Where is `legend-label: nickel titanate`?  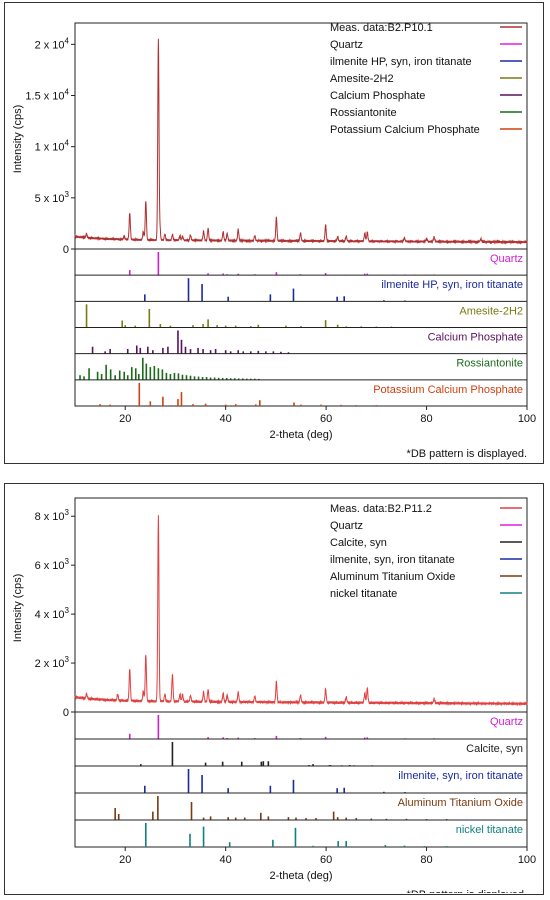 legend-label: nickel titanate is located at coordinates (363, 594).